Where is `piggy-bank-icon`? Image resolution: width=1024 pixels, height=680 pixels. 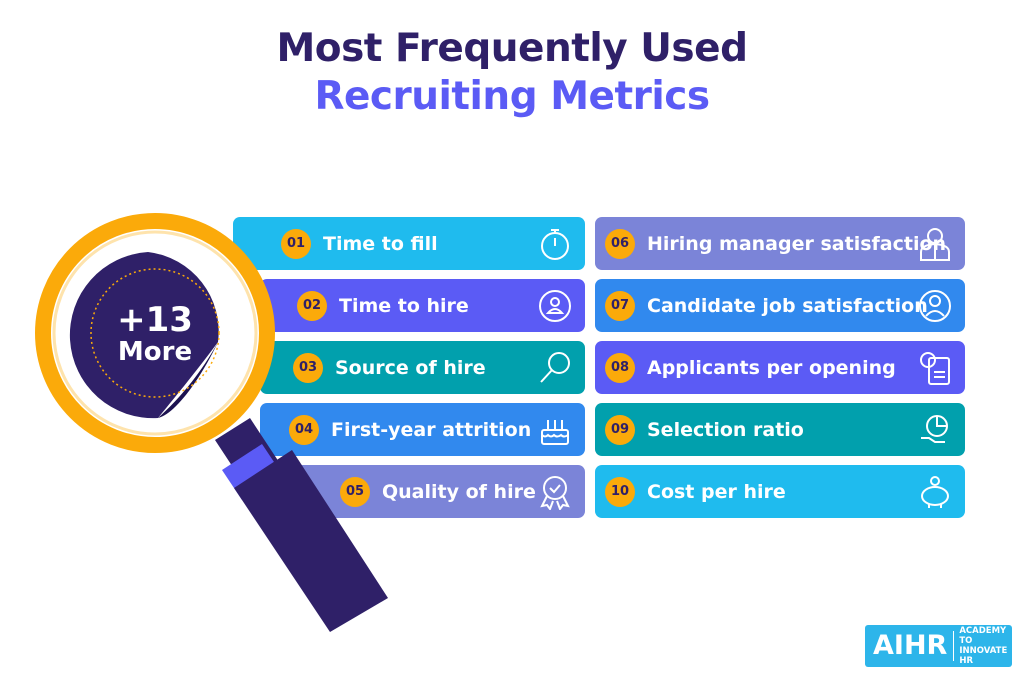
piggy-bank-icon is located at coordinates (935, 492).